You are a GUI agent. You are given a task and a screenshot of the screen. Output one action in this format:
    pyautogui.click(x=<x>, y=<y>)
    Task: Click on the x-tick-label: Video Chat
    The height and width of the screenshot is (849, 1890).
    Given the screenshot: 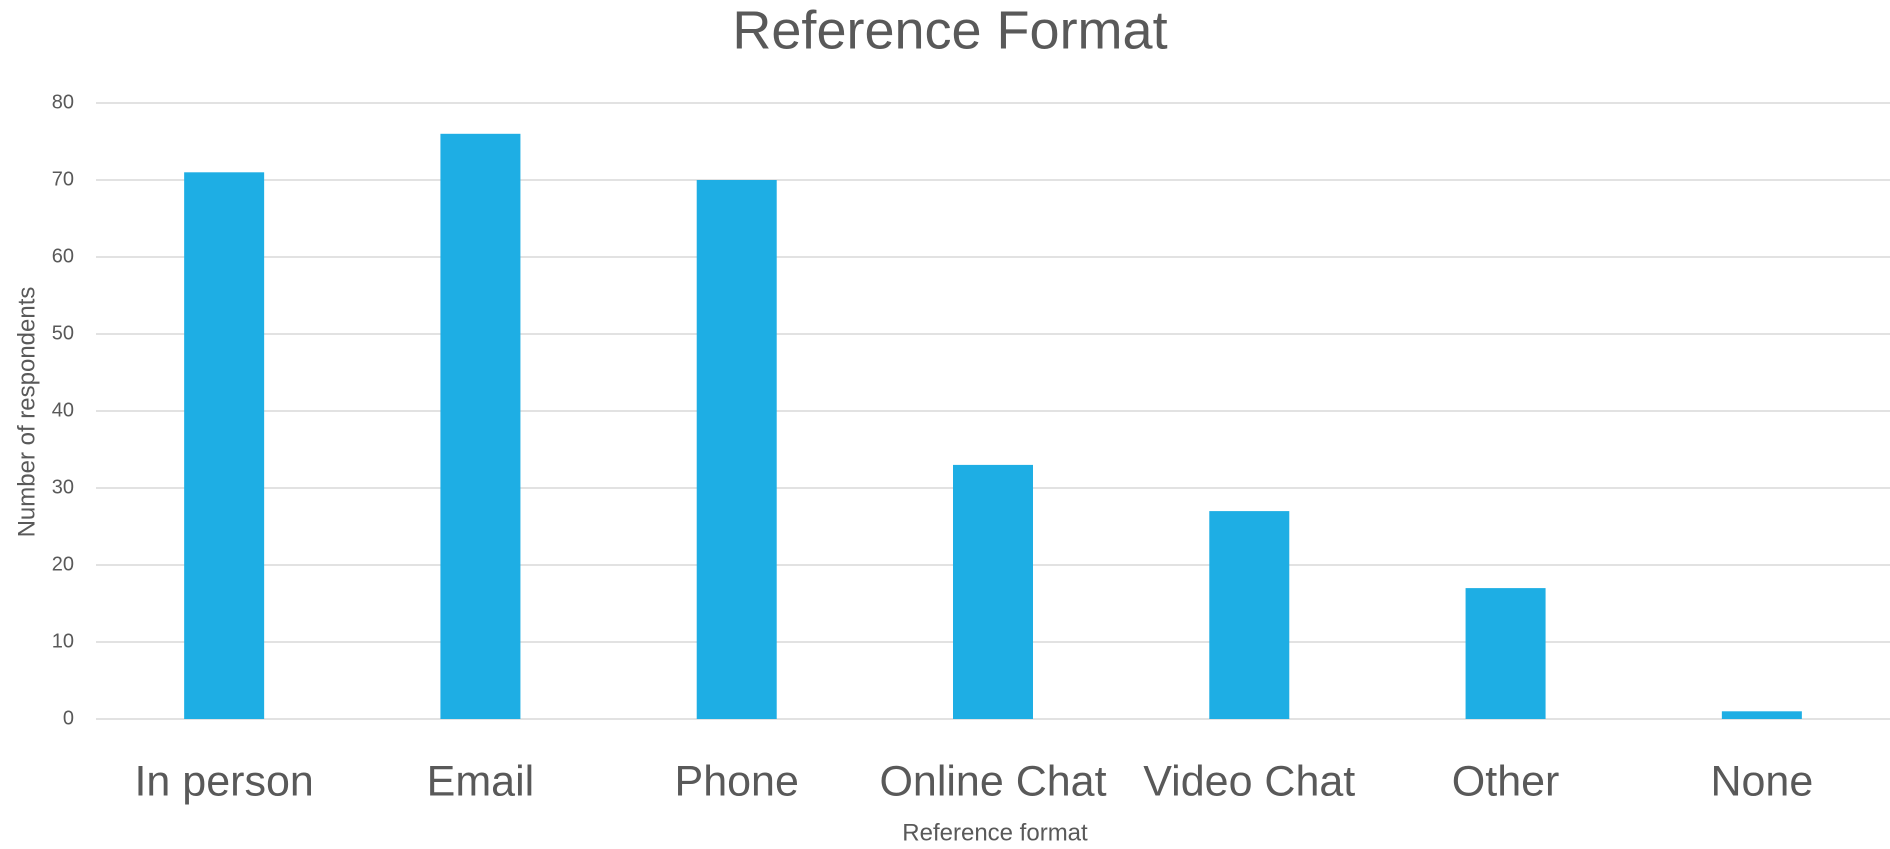 What is the action you would take?
    pyautogui.click(x=1249, y=781)
    